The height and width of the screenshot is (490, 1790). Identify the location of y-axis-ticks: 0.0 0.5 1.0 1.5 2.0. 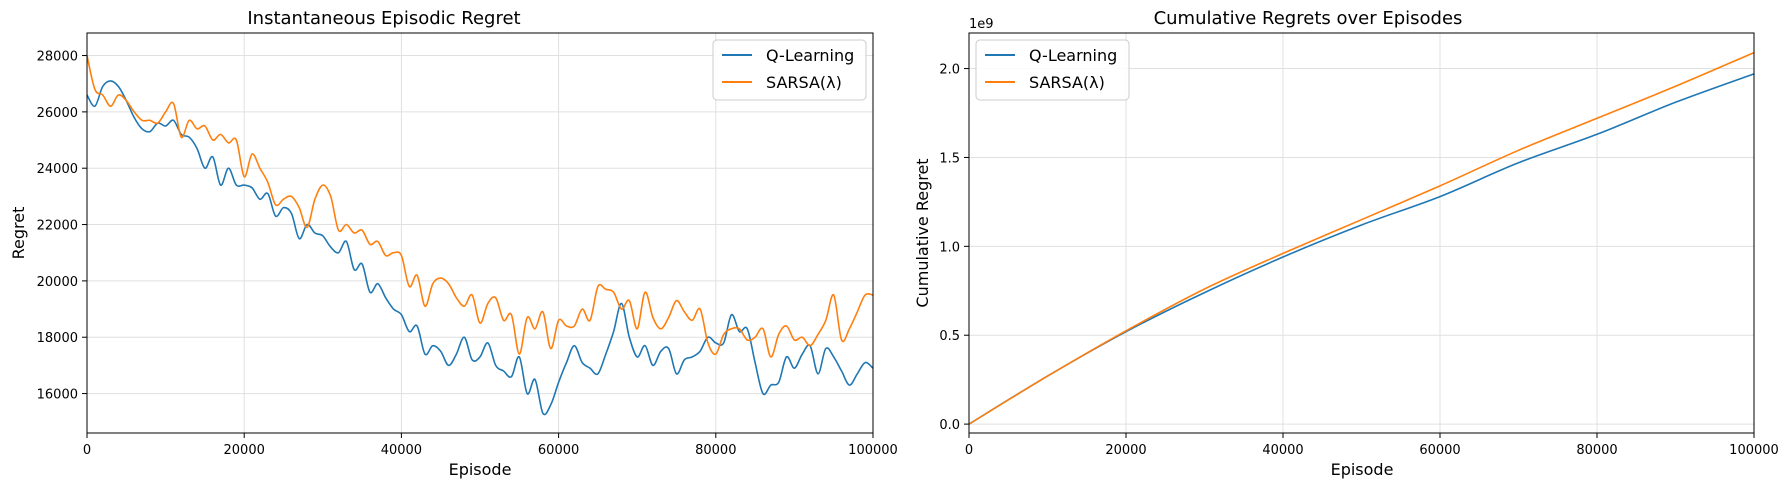
(954, 248).